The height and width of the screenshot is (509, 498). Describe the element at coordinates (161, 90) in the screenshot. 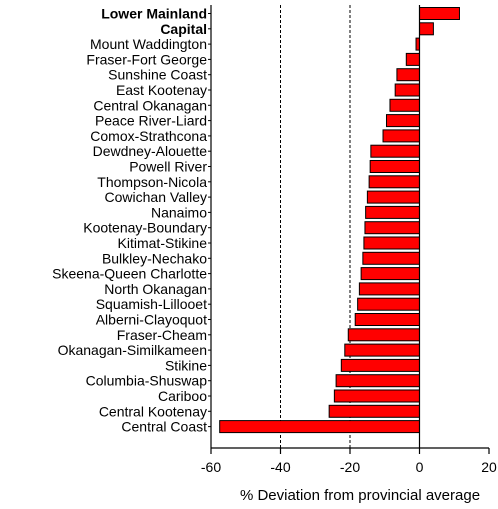

I see `category-label: East Kootenay` at that location.